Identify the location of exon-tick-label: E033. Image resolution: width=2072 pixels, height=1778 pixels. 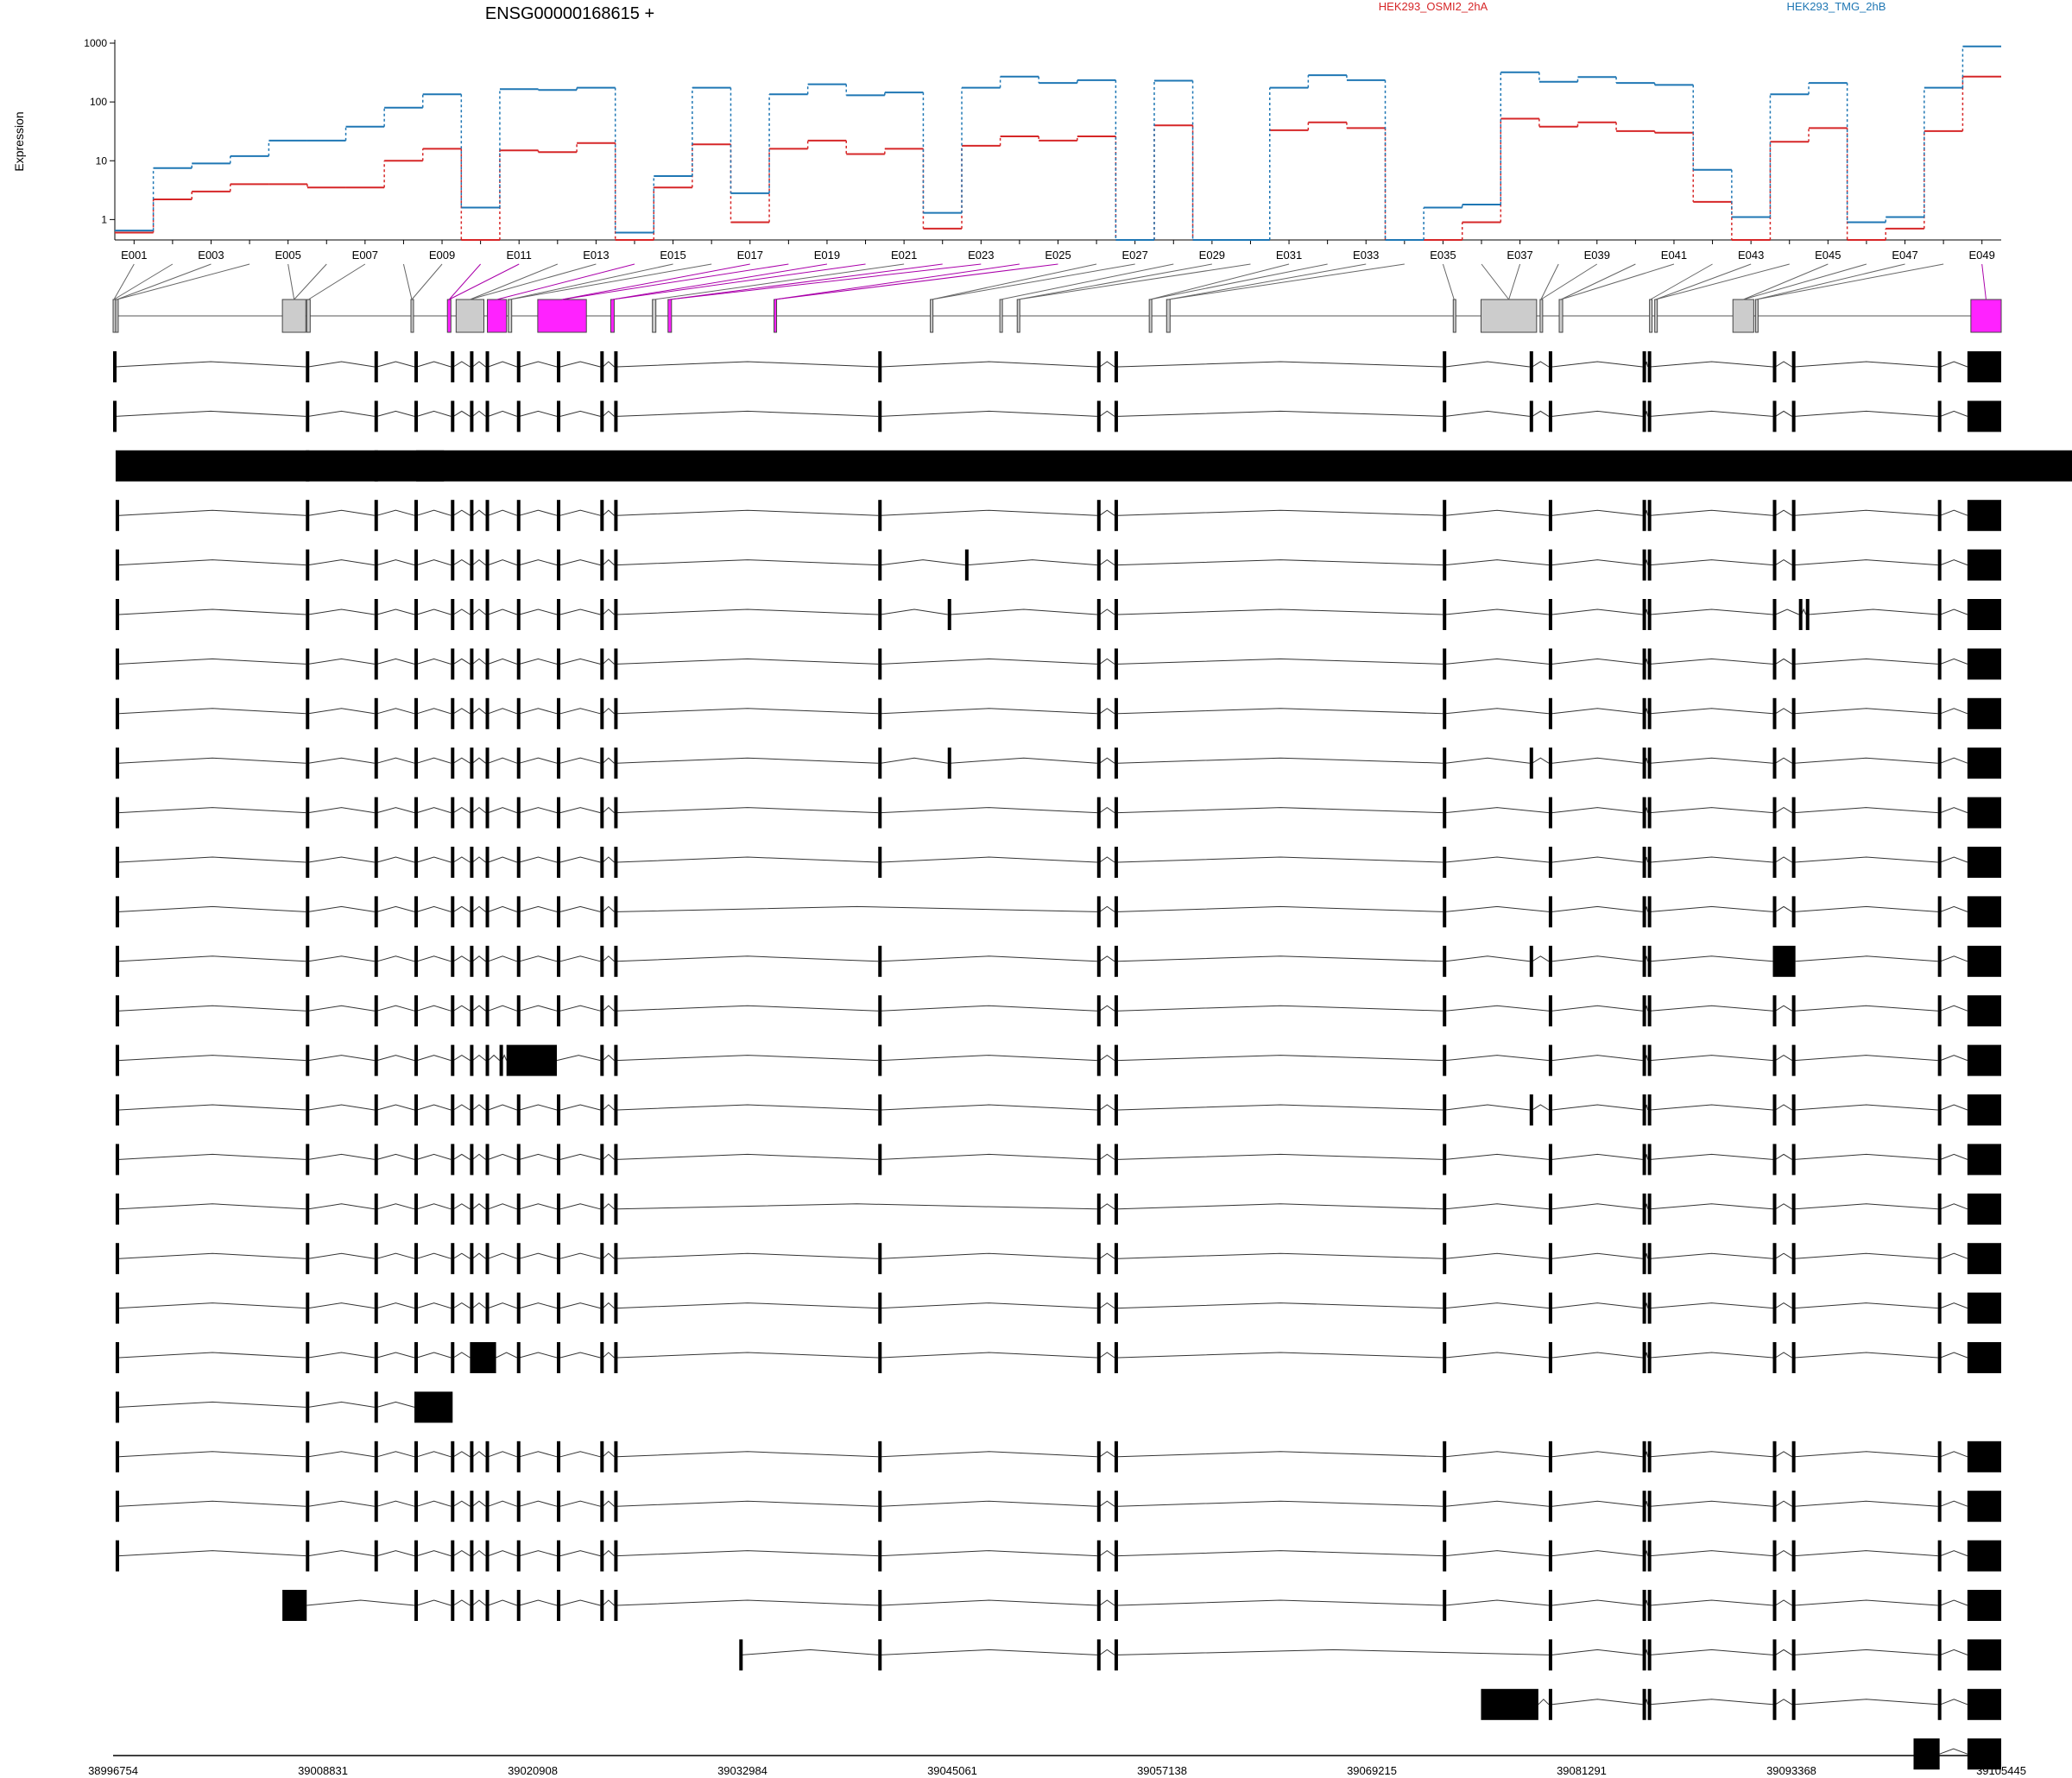
(1366, 255).